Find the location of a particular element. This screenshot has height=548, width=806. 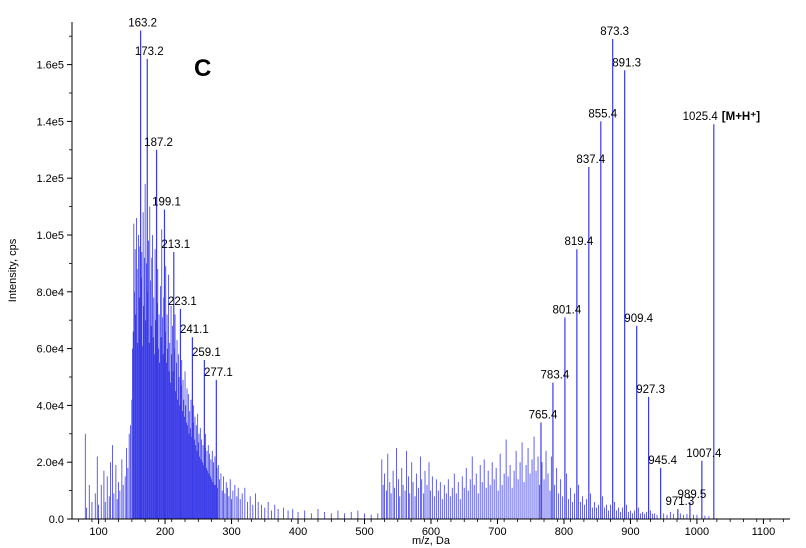

peak-label: 837.4 is located at coordinates (590, 160).